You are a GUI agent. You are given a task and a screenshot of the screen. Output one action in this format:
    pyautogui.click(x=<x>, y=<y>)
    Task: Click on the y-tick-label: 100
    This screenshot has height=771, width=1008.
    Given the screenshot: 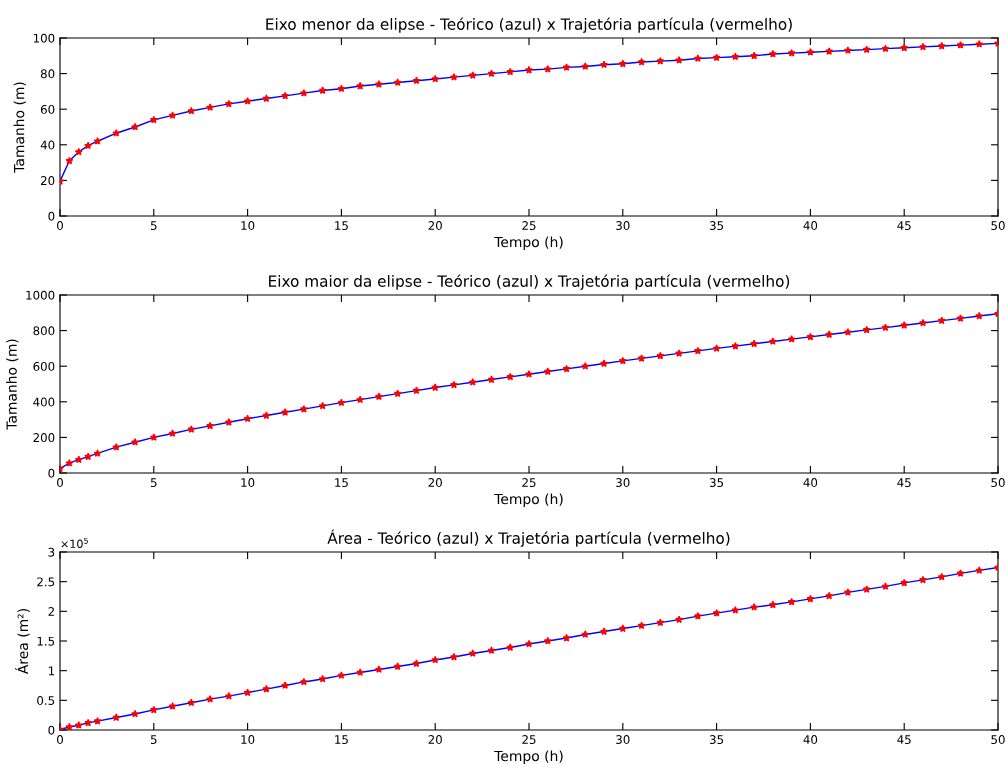 What is the action you would take?
    pyautogui.click(x=44, y=38)
    